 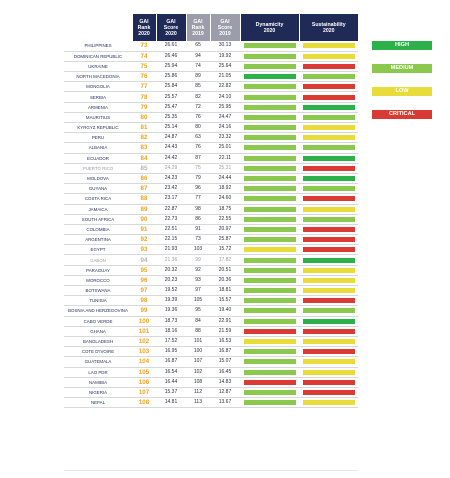 I want to click on country-cell: ECUADOR, so click(x=98, y=158).